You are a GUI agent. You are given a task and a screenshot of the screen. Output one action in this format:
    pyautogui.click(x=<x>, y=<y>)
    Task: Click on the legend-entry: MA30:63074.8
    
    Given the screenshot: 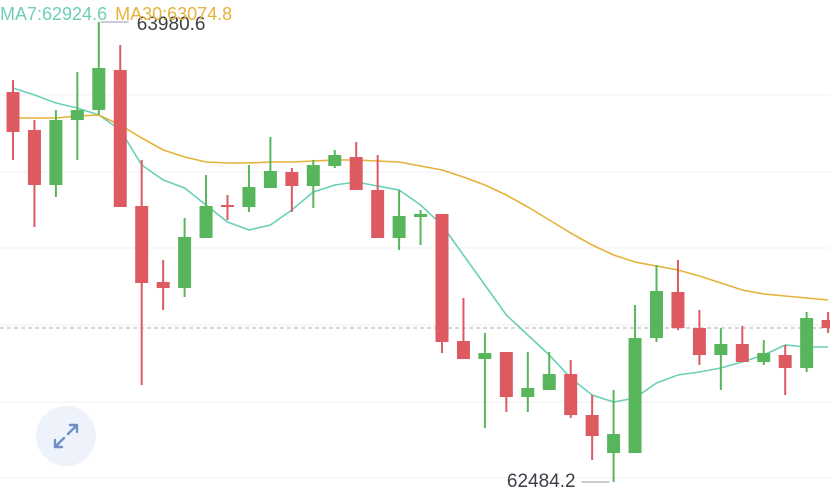 What is the action you would take?
    pyautogui.click(x=173, y=14)
    